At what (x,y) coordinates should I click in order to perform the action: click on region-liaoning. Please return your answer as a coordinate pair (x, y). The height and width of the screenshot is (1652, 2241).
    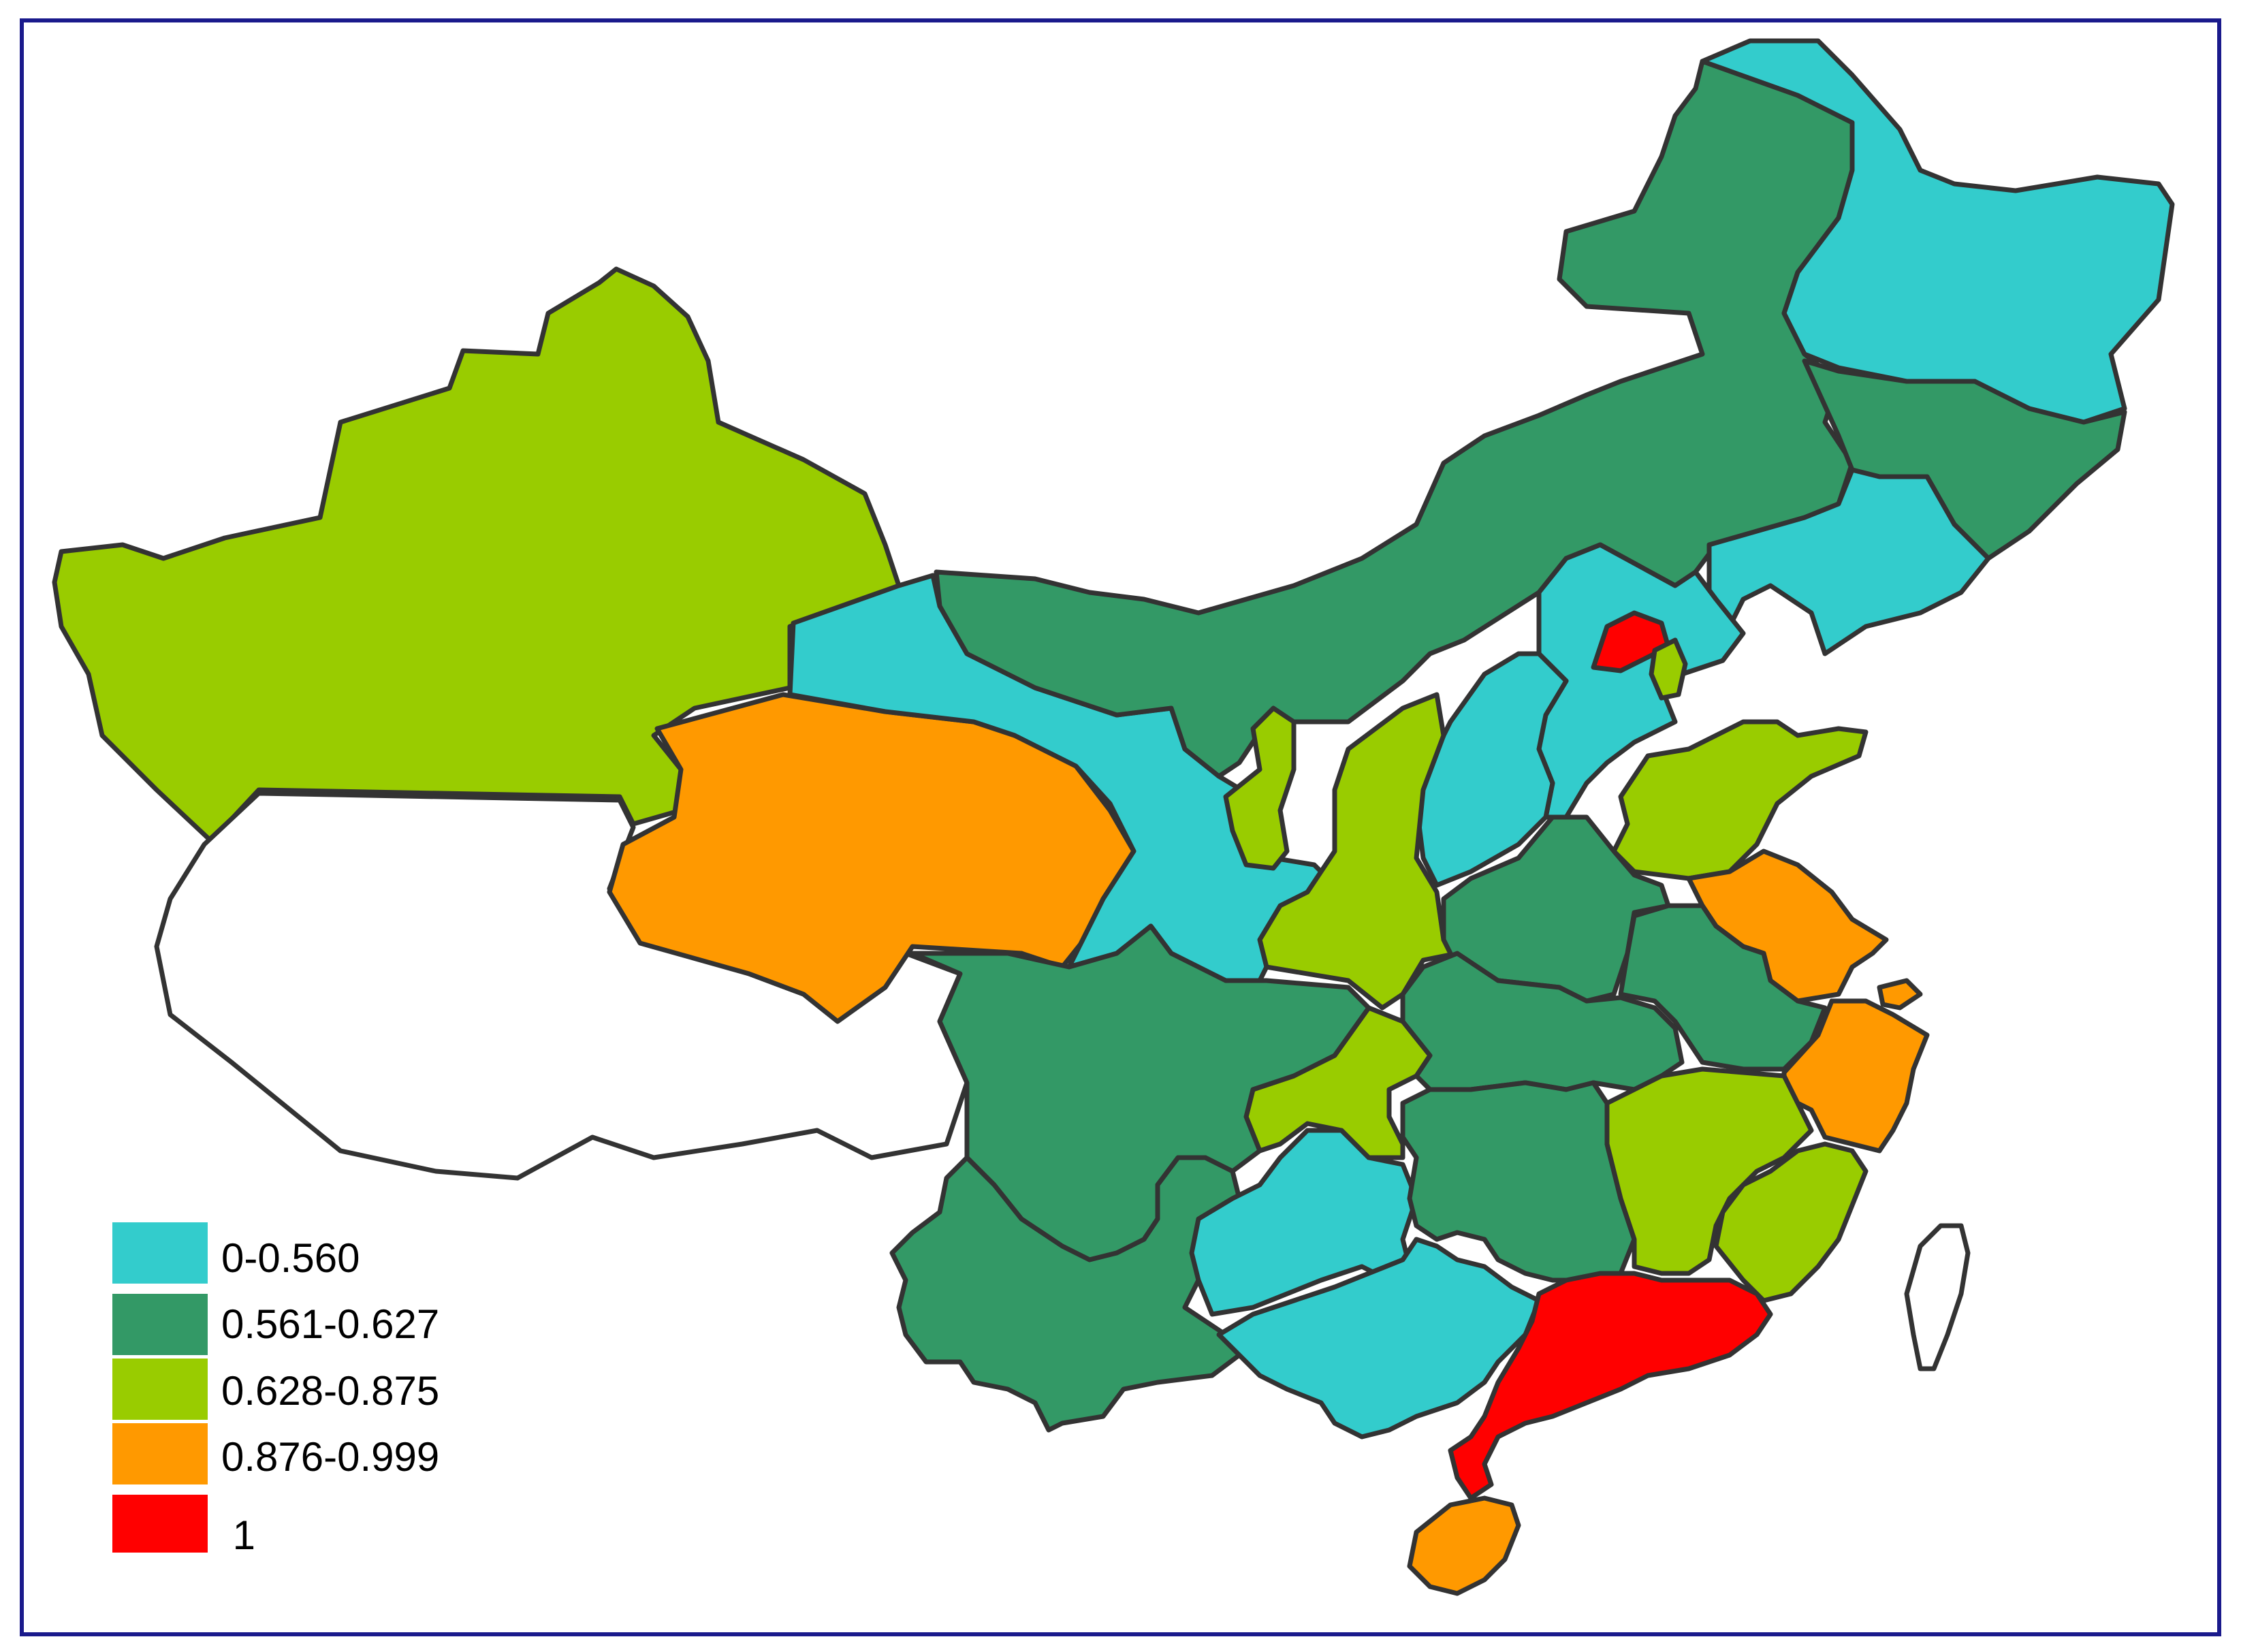
    Looking at the image, I should click on (1848, 561).